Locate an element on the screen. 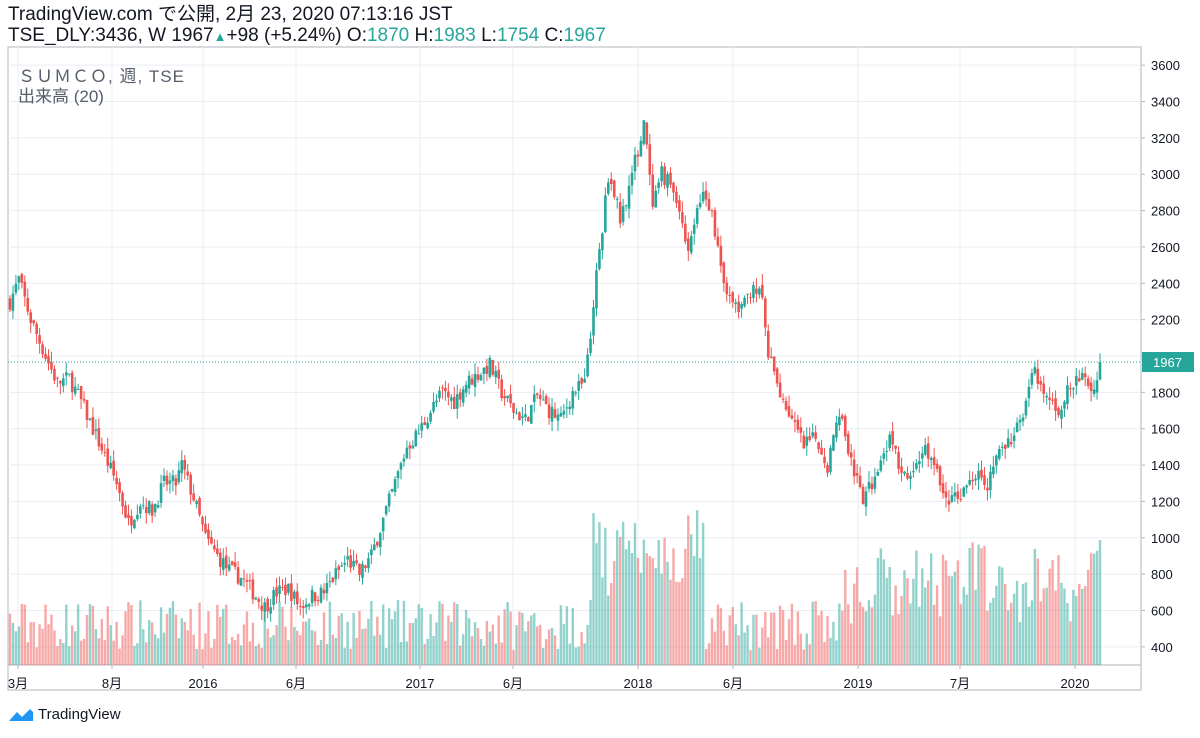 Image resolution: width=1200 pixels, height=738 pixels. symbol-interval: TSE_DLY:3436, W is located at coordinates (87, 35).